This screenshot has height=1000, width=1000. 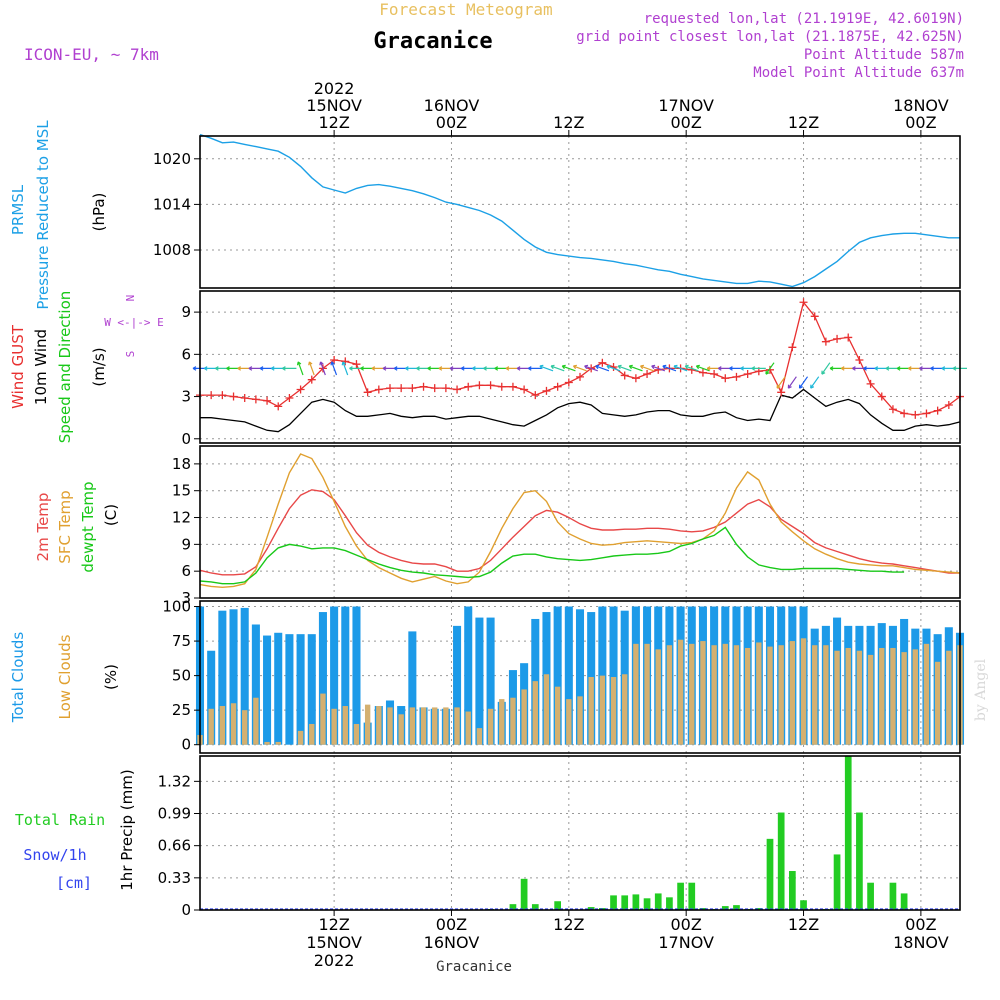 What do you see at coordinates (186, 397) in the screenshot?
I see `y-tick-label: 3` at bounding box center [186, 397].